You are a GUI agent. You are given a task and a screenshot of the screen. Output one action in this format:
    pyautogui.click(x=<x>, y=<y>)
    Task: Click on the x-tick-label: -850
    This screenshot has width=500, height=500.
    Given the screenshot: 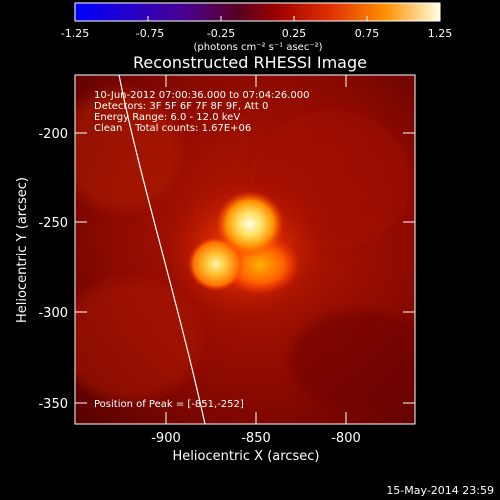 What is the action you would take?
    pyautogui.click(x=256, y=438)
    